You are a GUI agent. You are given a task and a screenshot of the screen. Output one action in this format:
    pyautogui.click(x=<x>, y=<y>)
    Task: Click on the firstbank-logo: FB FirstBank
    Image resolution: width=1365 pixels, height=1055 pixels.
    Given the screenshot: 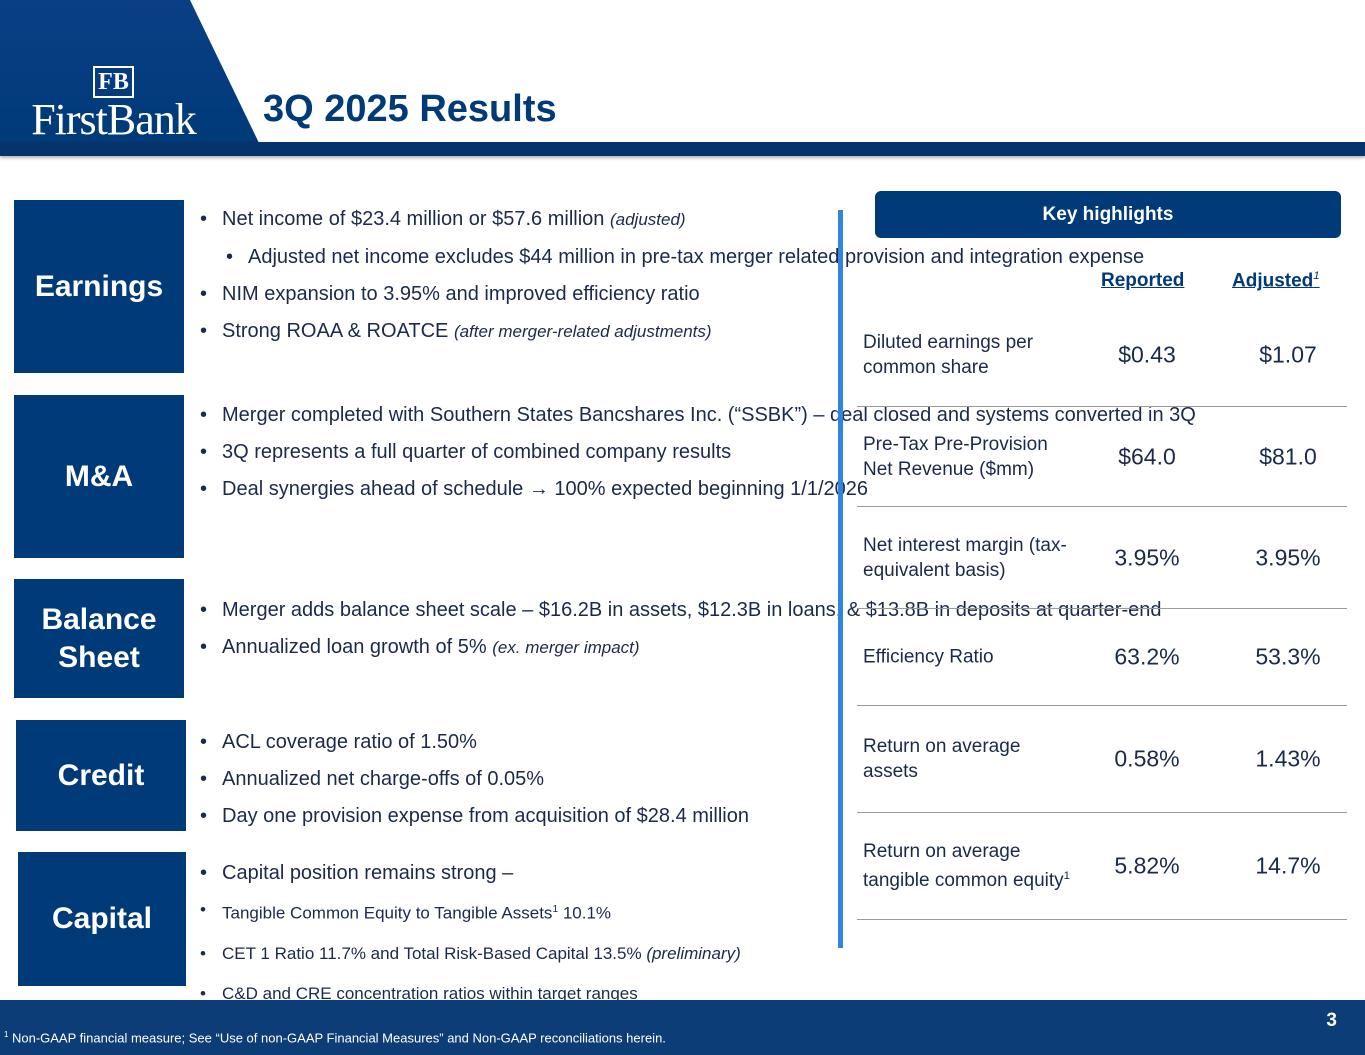 What is the action you would take?
    pyautogui.click(x=113, y=104)
    